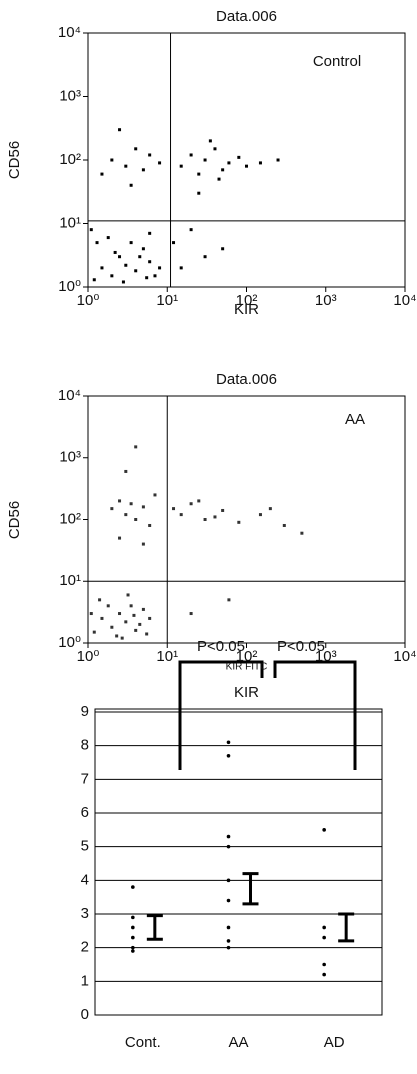 Image resolution: width=417 pixels, height=1074 pixels. Describe the element at coordinates (85, 778) in the screenshot. I see `y-tick-label: 7` at that location.